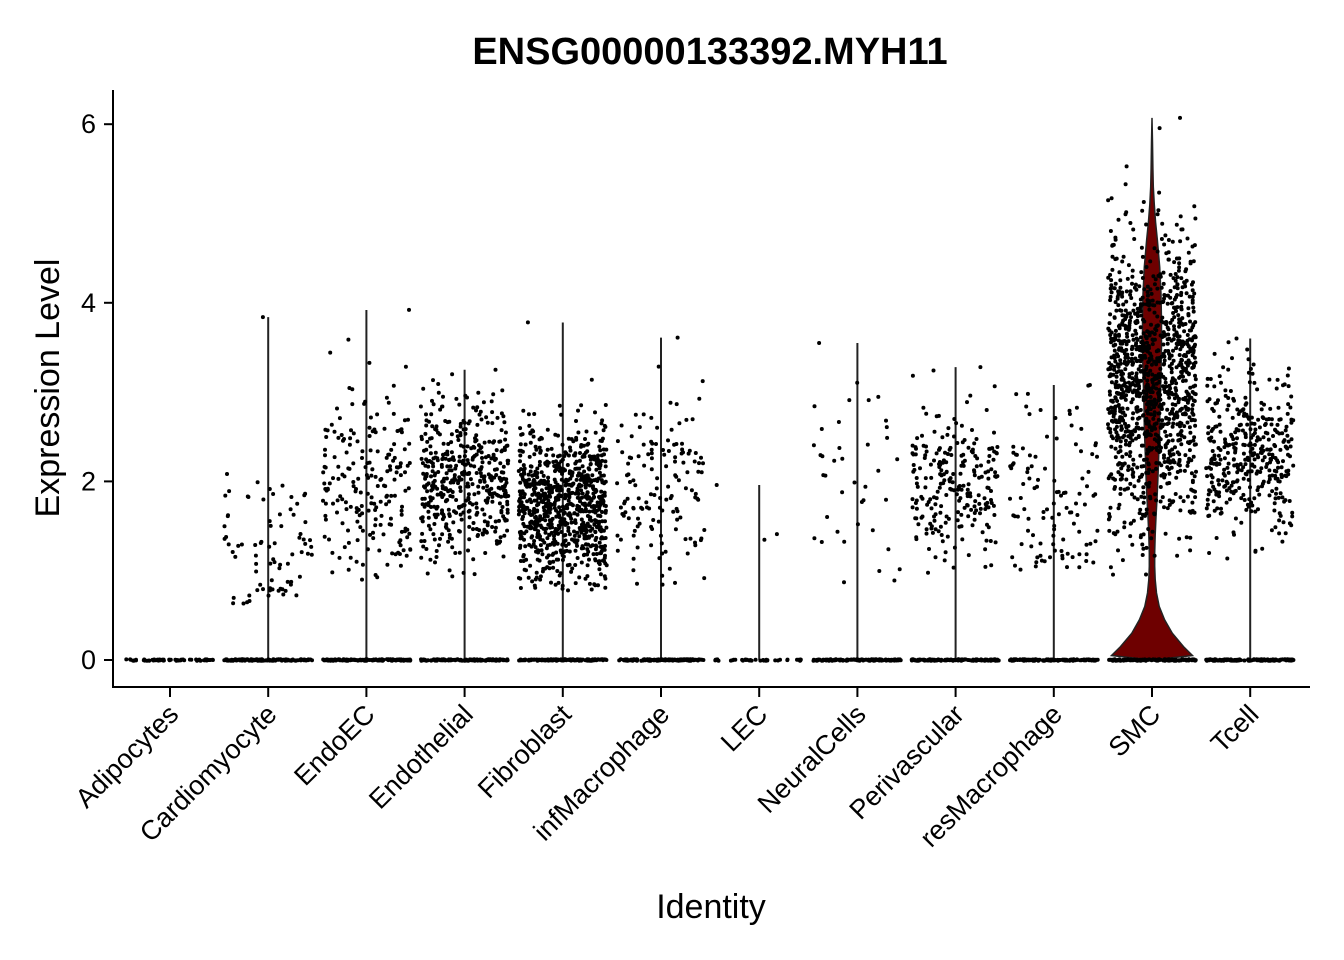 The image size is (1344, 960). I want to click on x-tick-label: LEC, so click(744, 728).